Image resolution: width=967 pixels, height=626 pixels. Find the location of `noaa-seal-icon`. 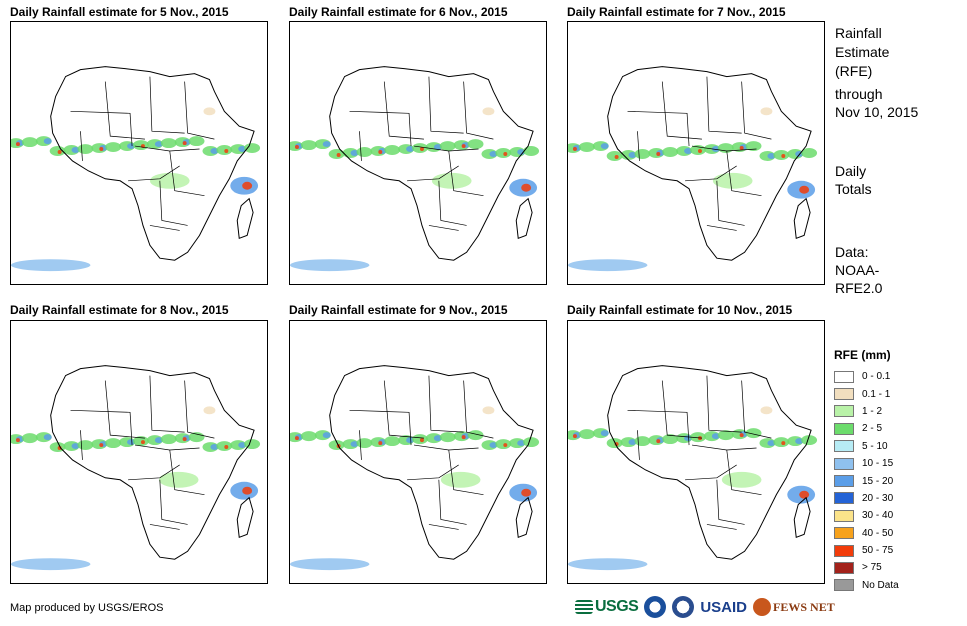

noaa-seal-icon is located at coordinates (655, 607).